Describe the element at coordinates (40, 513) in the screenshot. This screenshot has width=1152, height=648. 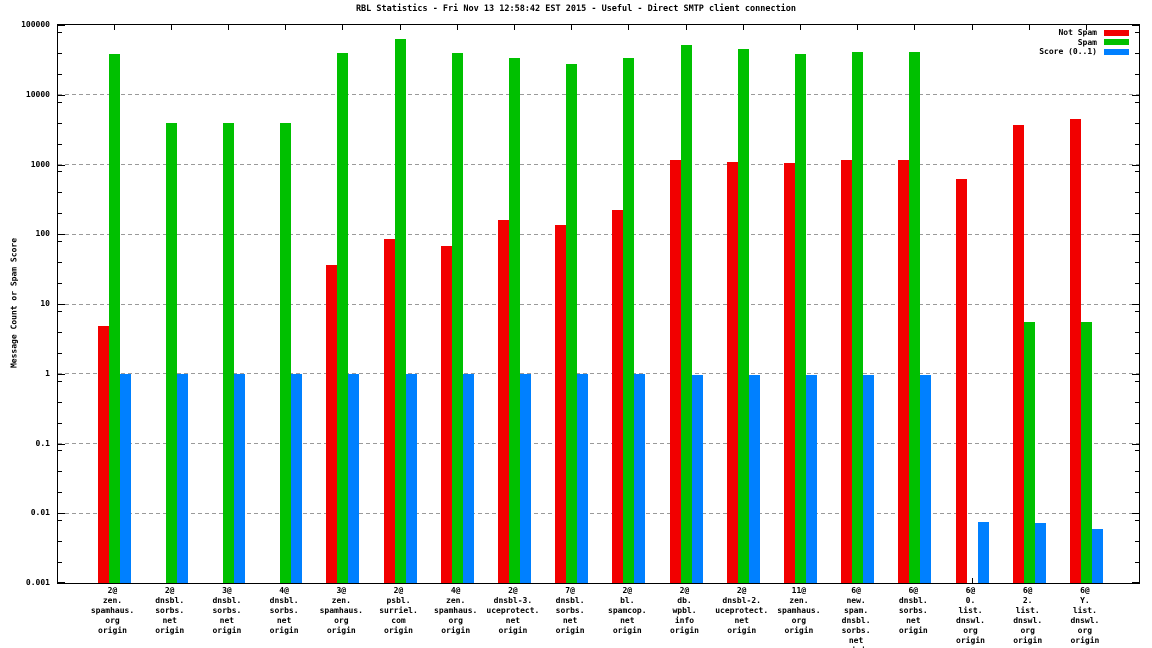
I see `y-tick-label: 0.01` at that location.